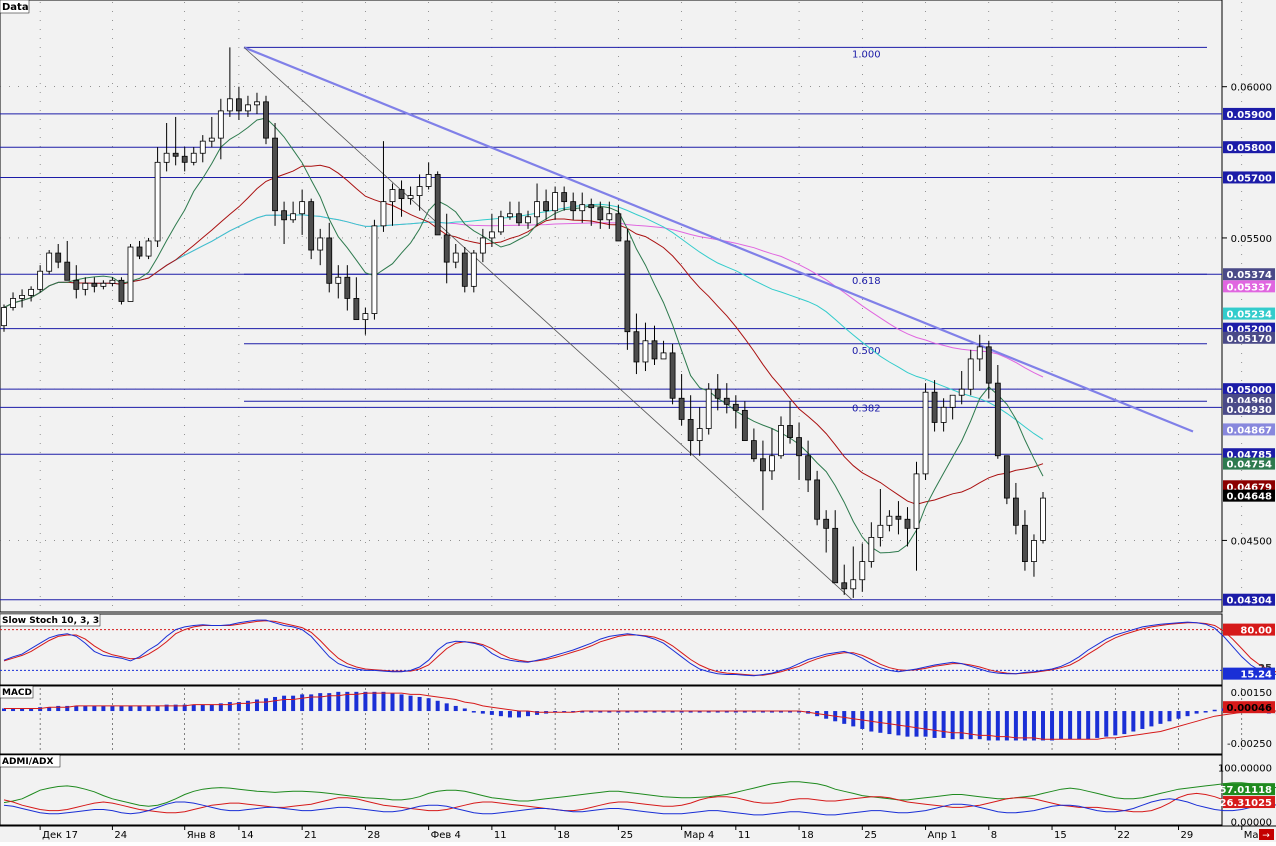 This screenshot has height=846, width=1276. What do you see at coordinates (17, 693) in the screenshot?
I see `macd-panel-title: MACD` at bounding box center [17, 693].